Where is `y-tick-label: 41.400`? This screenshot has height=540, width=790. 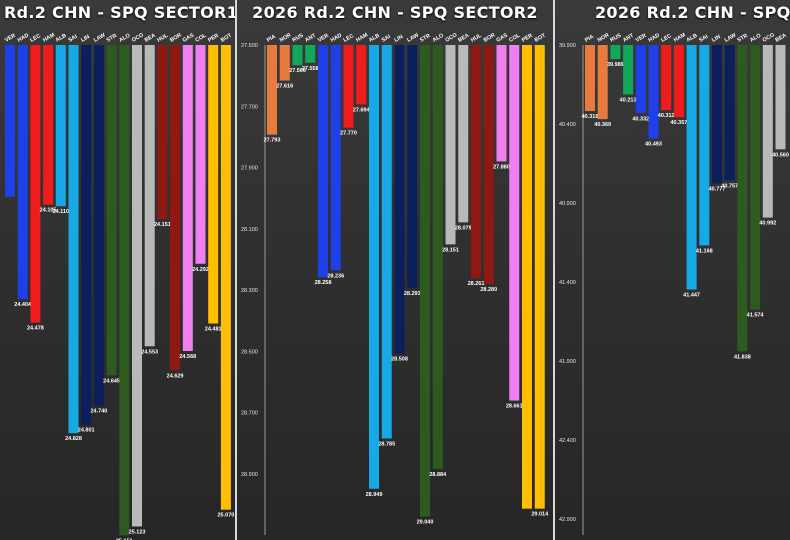
y-tick-label: 41.400 is located at coordinates (567, 283).